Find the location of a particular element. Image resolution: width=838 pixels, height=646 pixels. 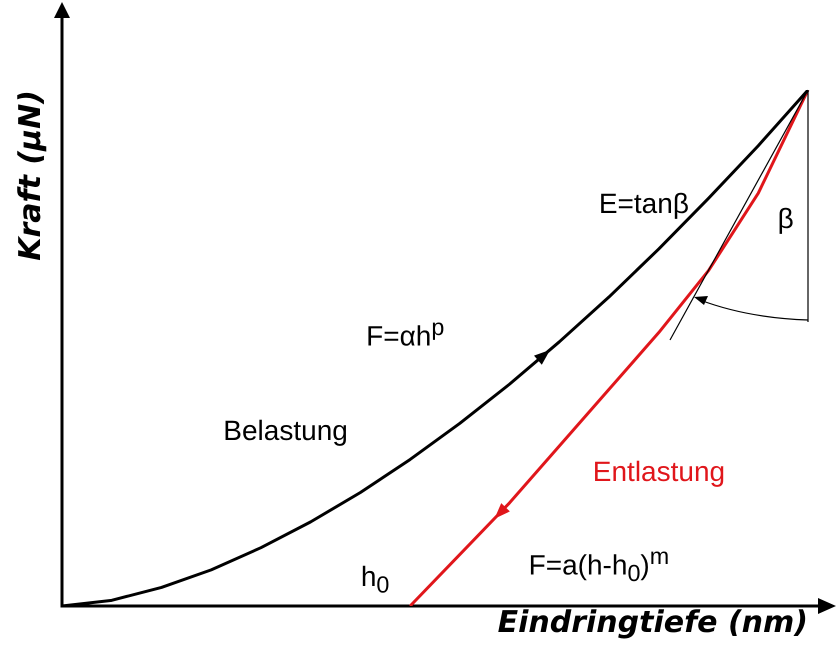

series-label: Entlastung is located at coordinates (659, 471).